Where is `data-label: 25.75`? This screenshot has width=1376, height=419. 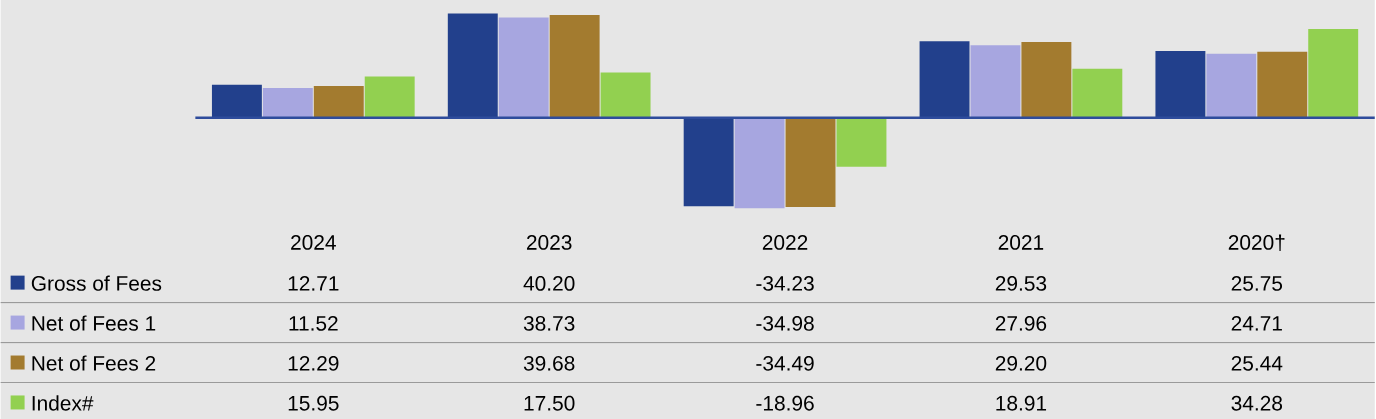 data-label: 25.75 is located at coordinates (1257, 283).